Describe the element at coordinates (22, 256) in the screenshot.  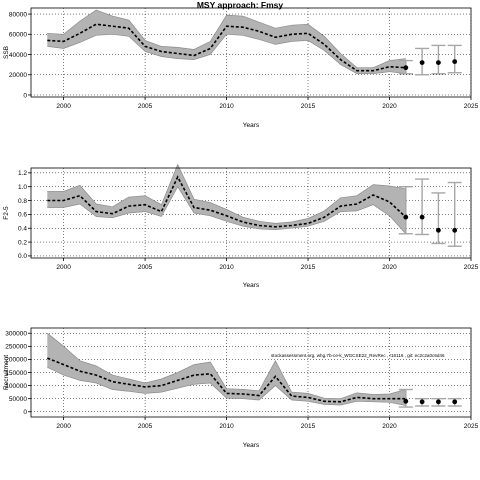
I see `y-tick-label: 0.0` at that location.